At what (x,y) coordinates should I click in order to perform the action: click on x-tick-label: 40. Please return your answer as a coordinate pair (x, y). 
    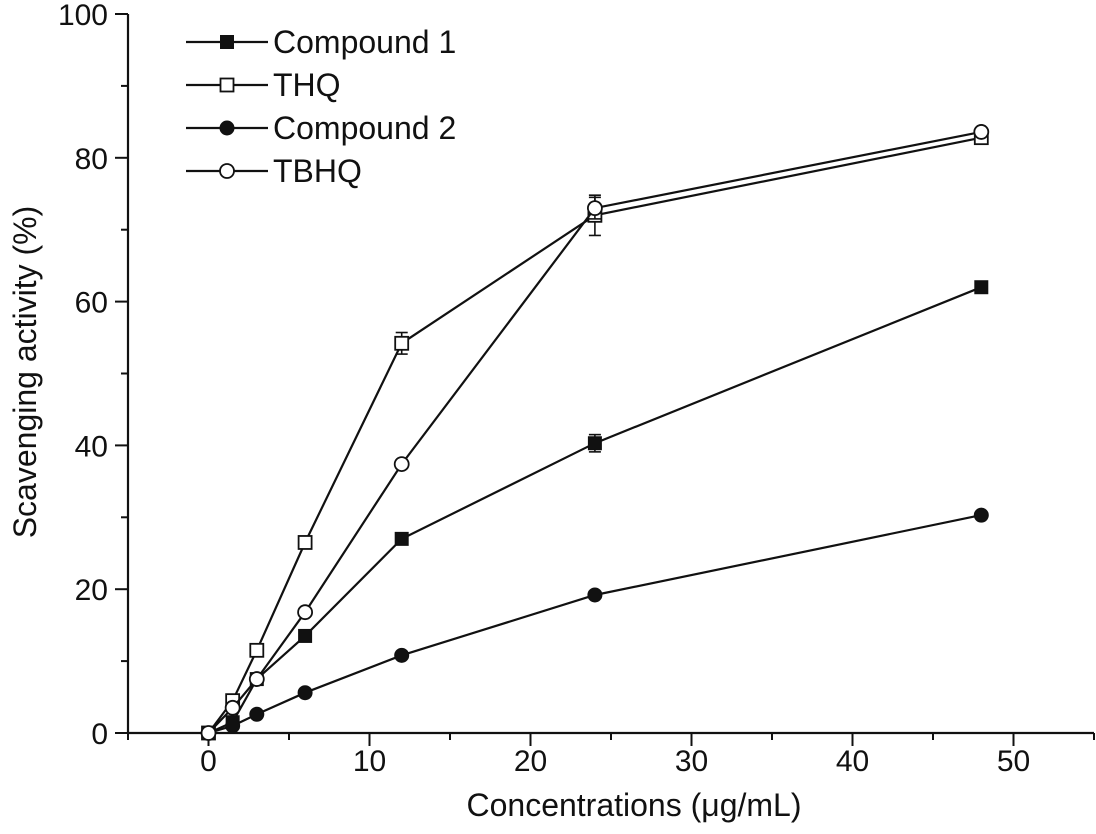
    Looking at the image, I should click on (852, 761).